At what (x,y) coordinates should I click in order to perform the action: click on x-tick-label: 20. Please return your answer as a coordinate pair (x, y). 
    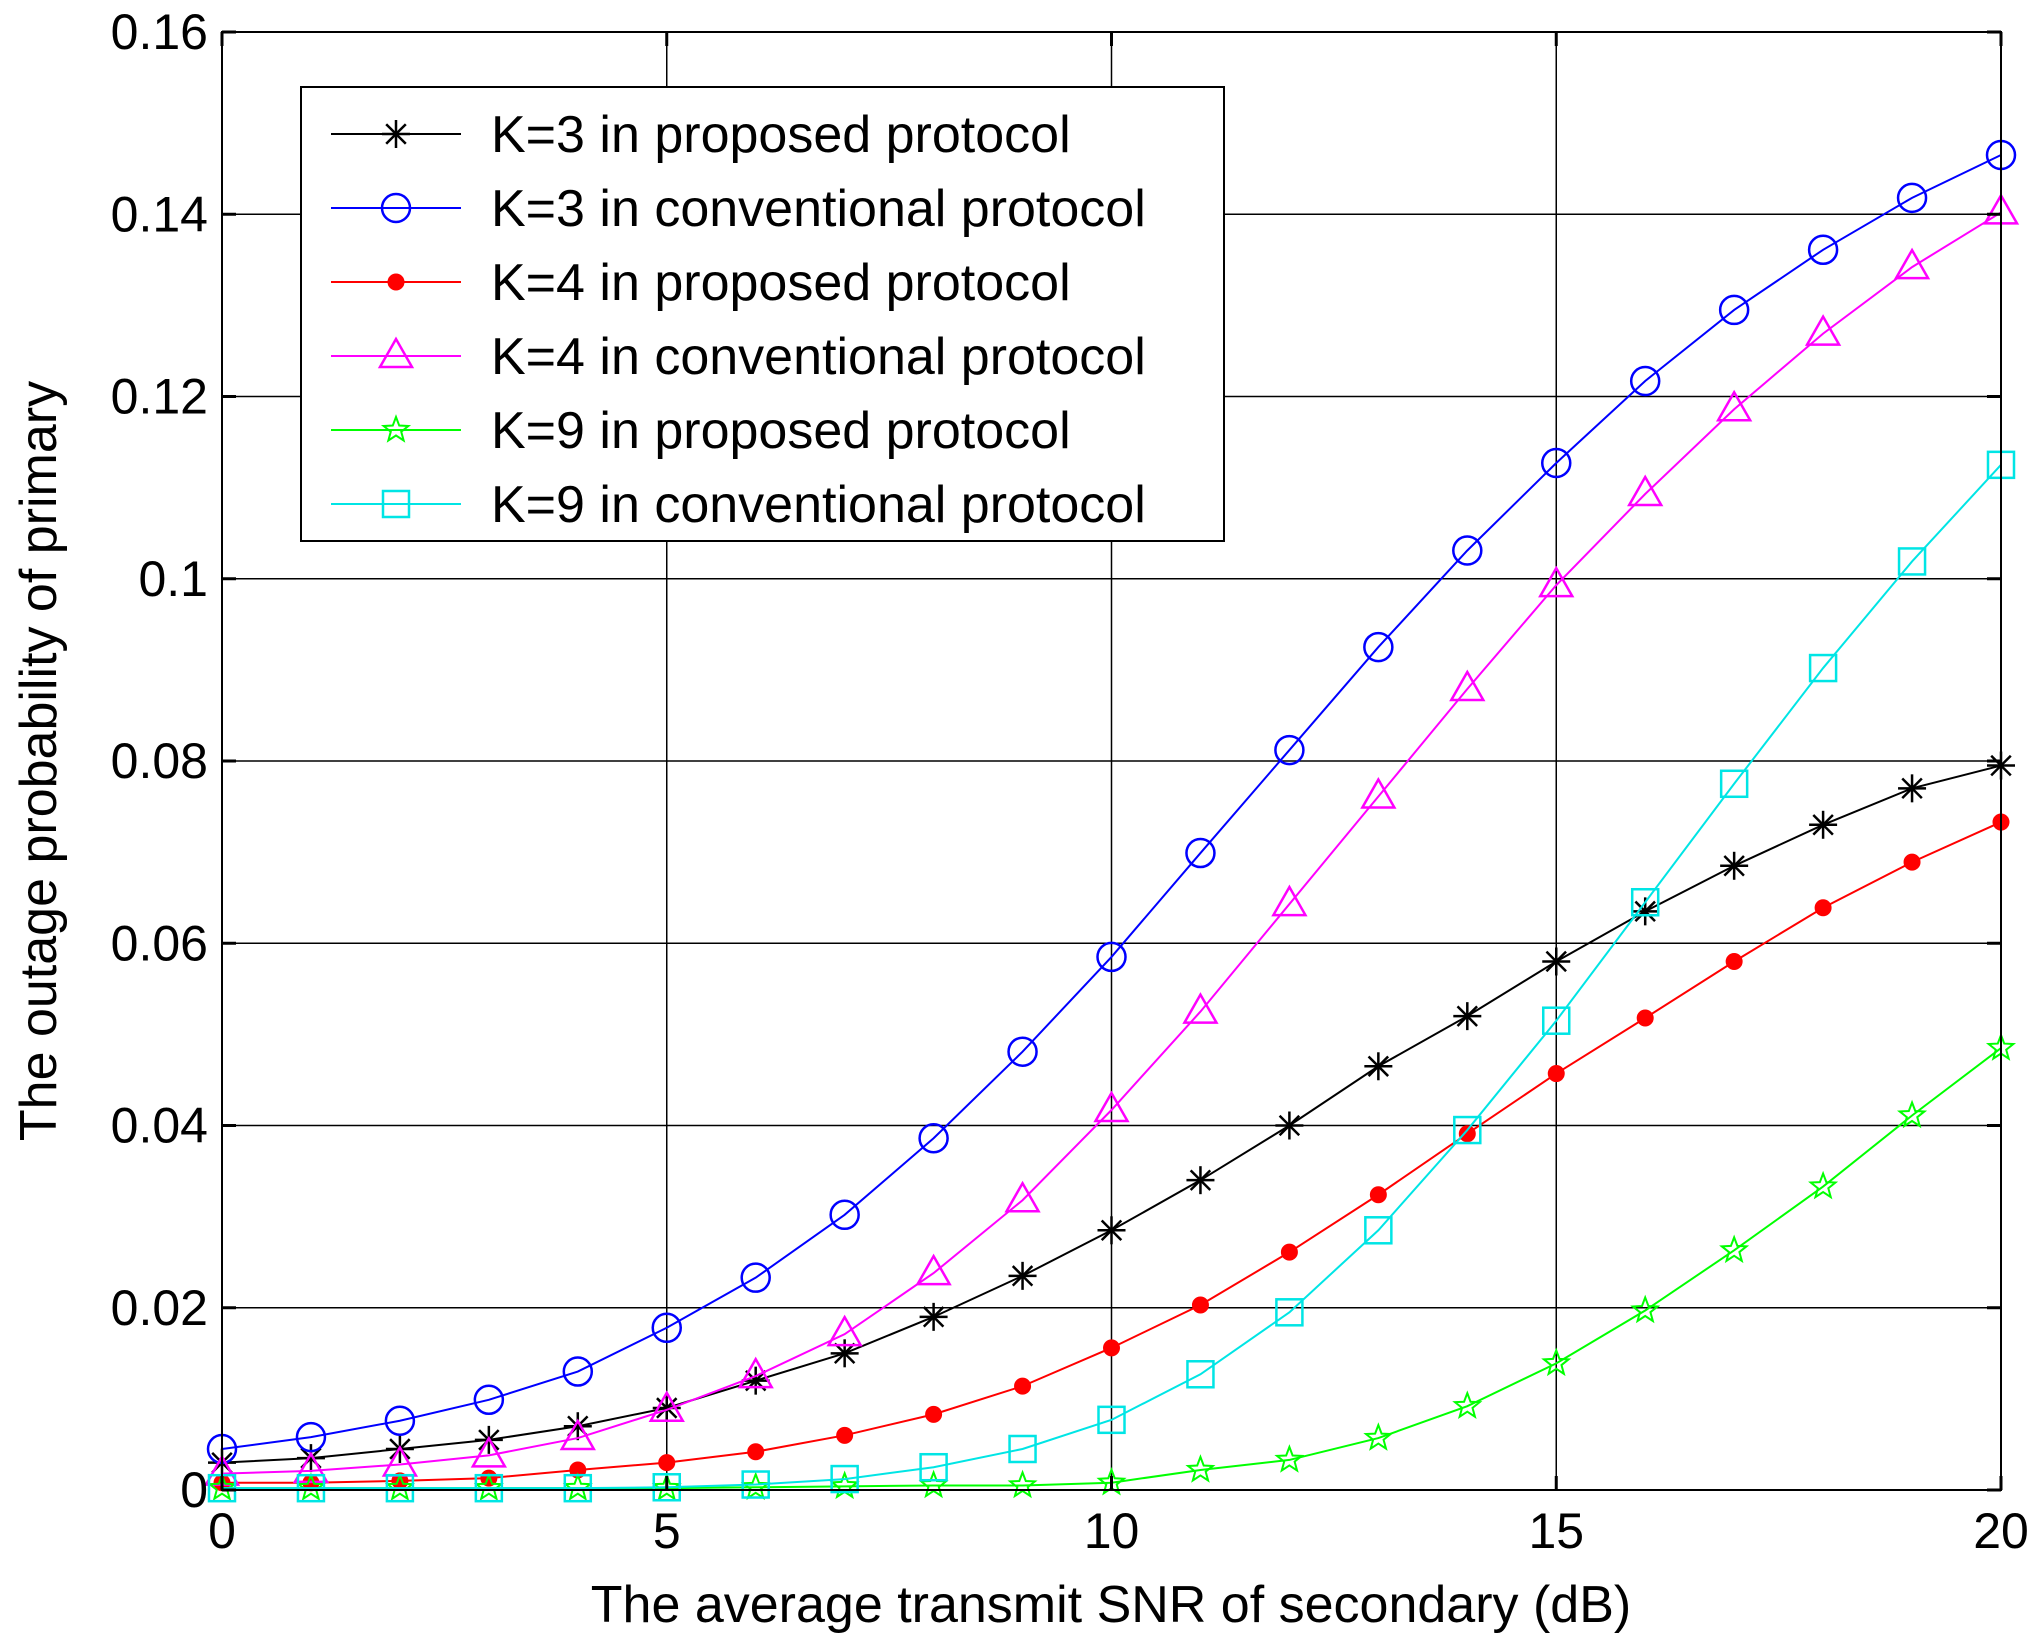
    Looking at the image, I should click on (2001, 1531).